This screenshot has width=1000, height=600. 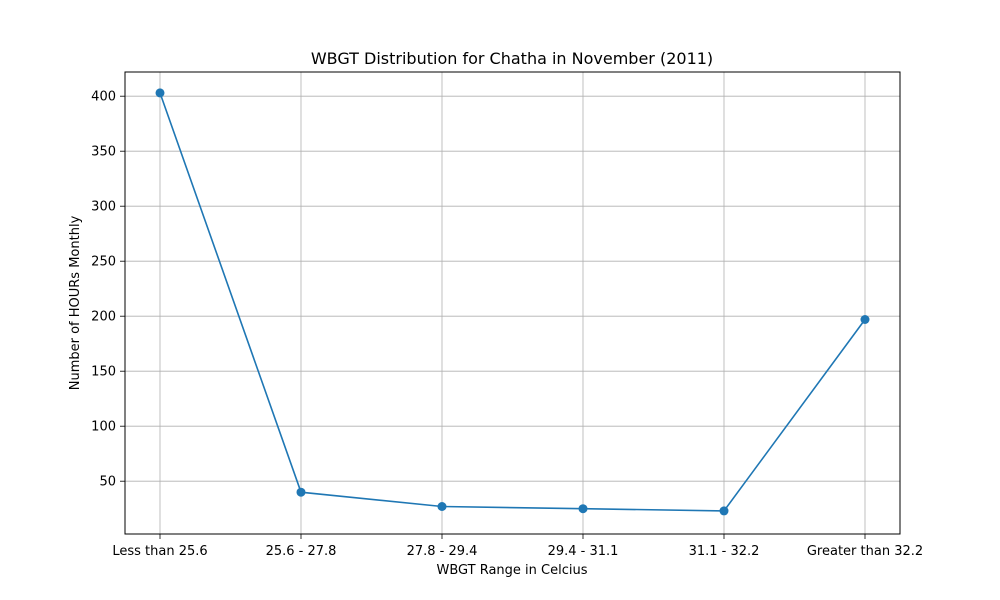 What do you see at coordinates (103, 152) in the screenshot?
I see `y-tick-label: 350` at bounding box center [103, 152].